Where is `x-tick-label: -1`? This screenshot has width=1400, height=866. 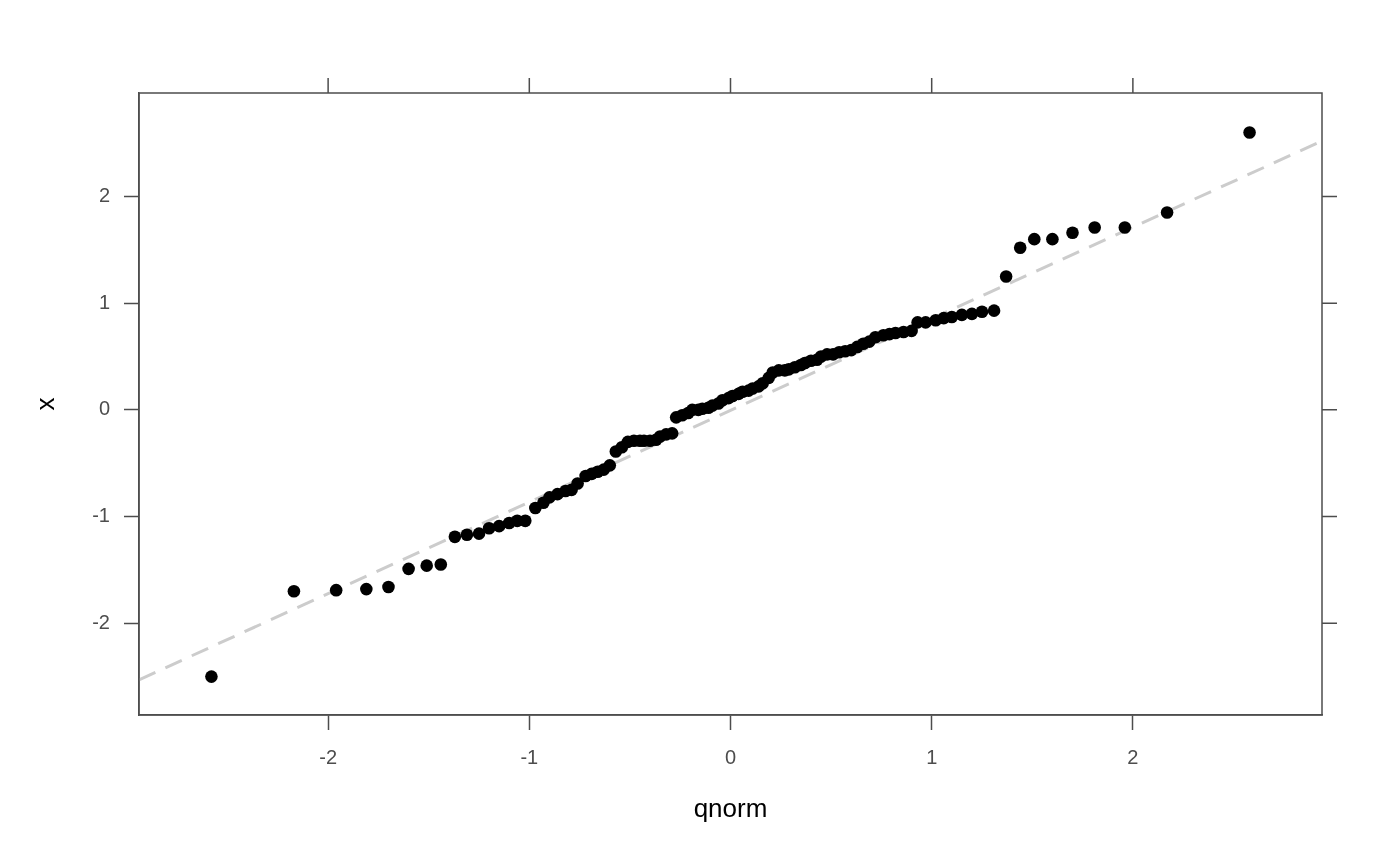 x-tick-label: -1 is located at coordinates (529, 756).